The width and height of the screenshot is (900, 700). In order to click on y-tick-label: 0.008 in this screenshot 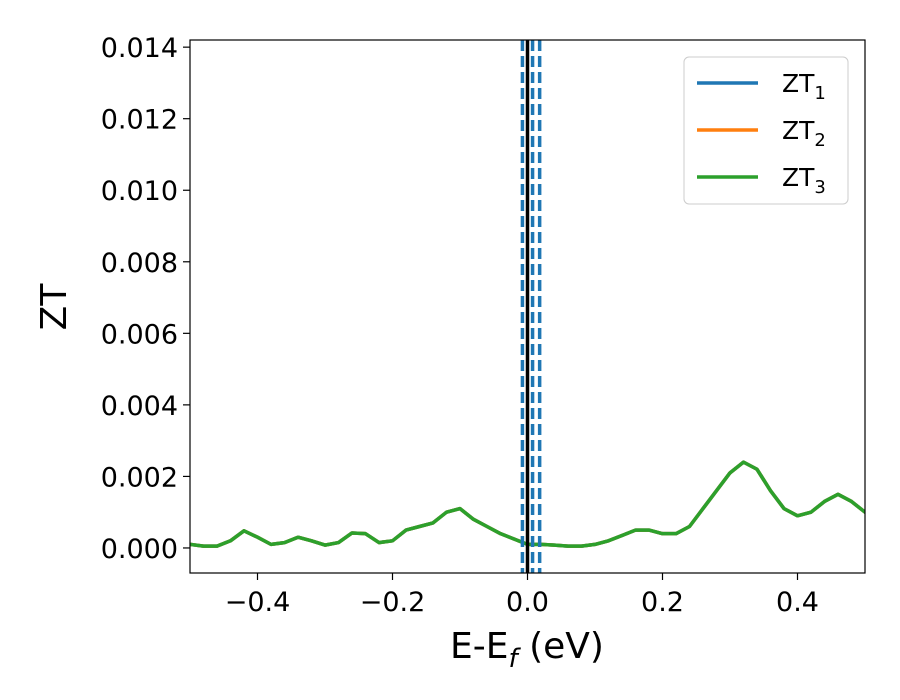, I will do `click(139, 263)`.